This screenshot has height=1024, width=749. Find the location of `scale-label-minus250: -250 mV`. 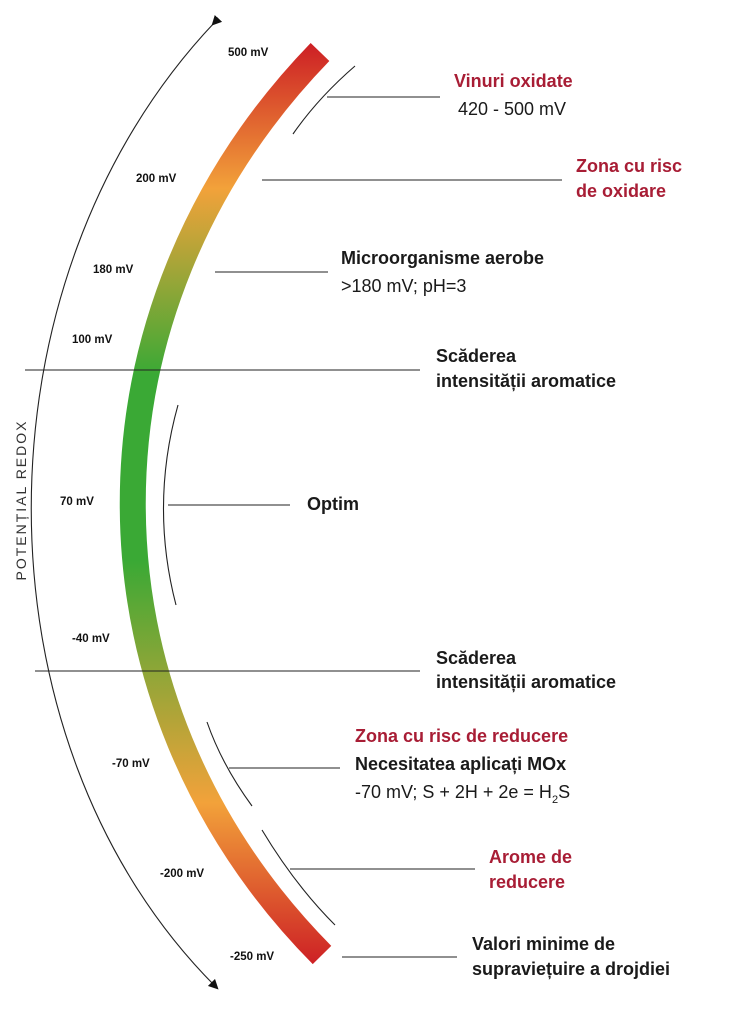

scale-label-minus250: -250 mV is located at coordinates (252, 957).